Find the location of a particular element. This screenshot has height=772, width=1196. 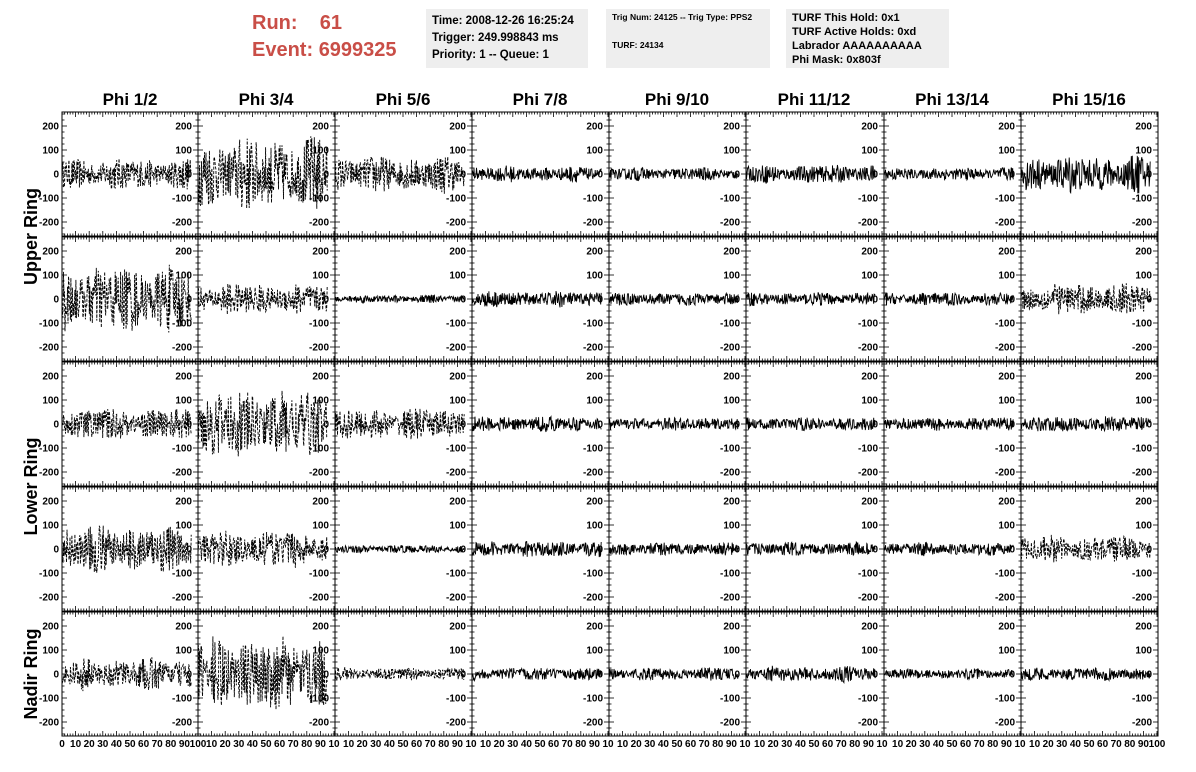

column-header: Phi 13/14 is located at coordinates (952, 99).